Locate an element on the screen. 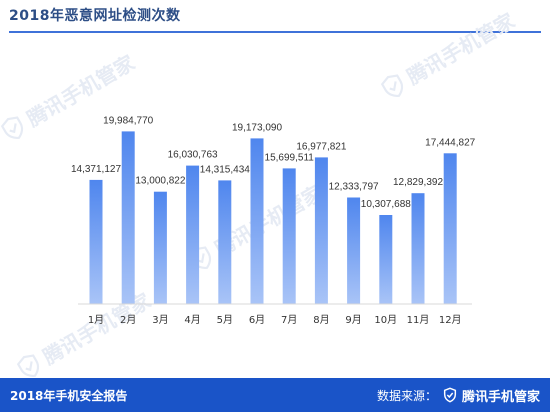  x-tick-label: 4月 is located at coordinates (192, 320).